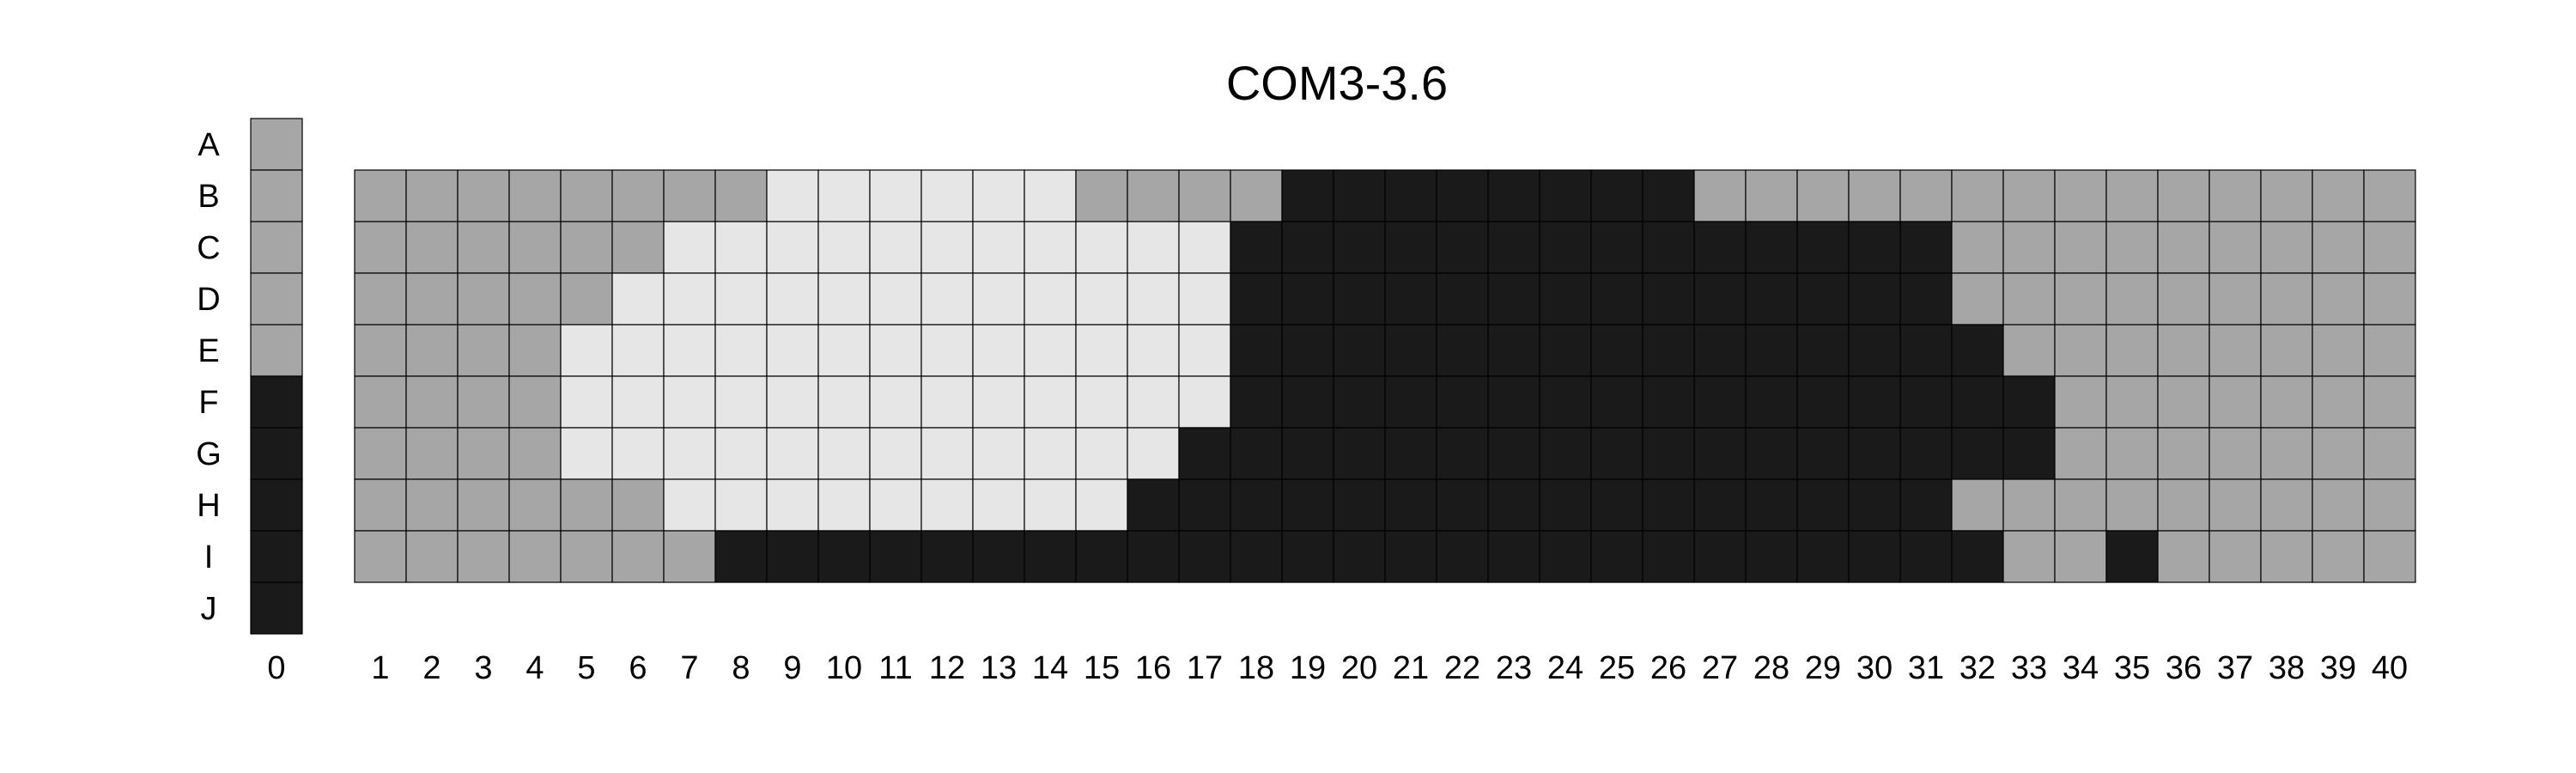 This screenshot has height=773, width=2576. Describe the element at coordinates (2390, 668) in the screenshot. I see `column-label-40: 40` at that location.